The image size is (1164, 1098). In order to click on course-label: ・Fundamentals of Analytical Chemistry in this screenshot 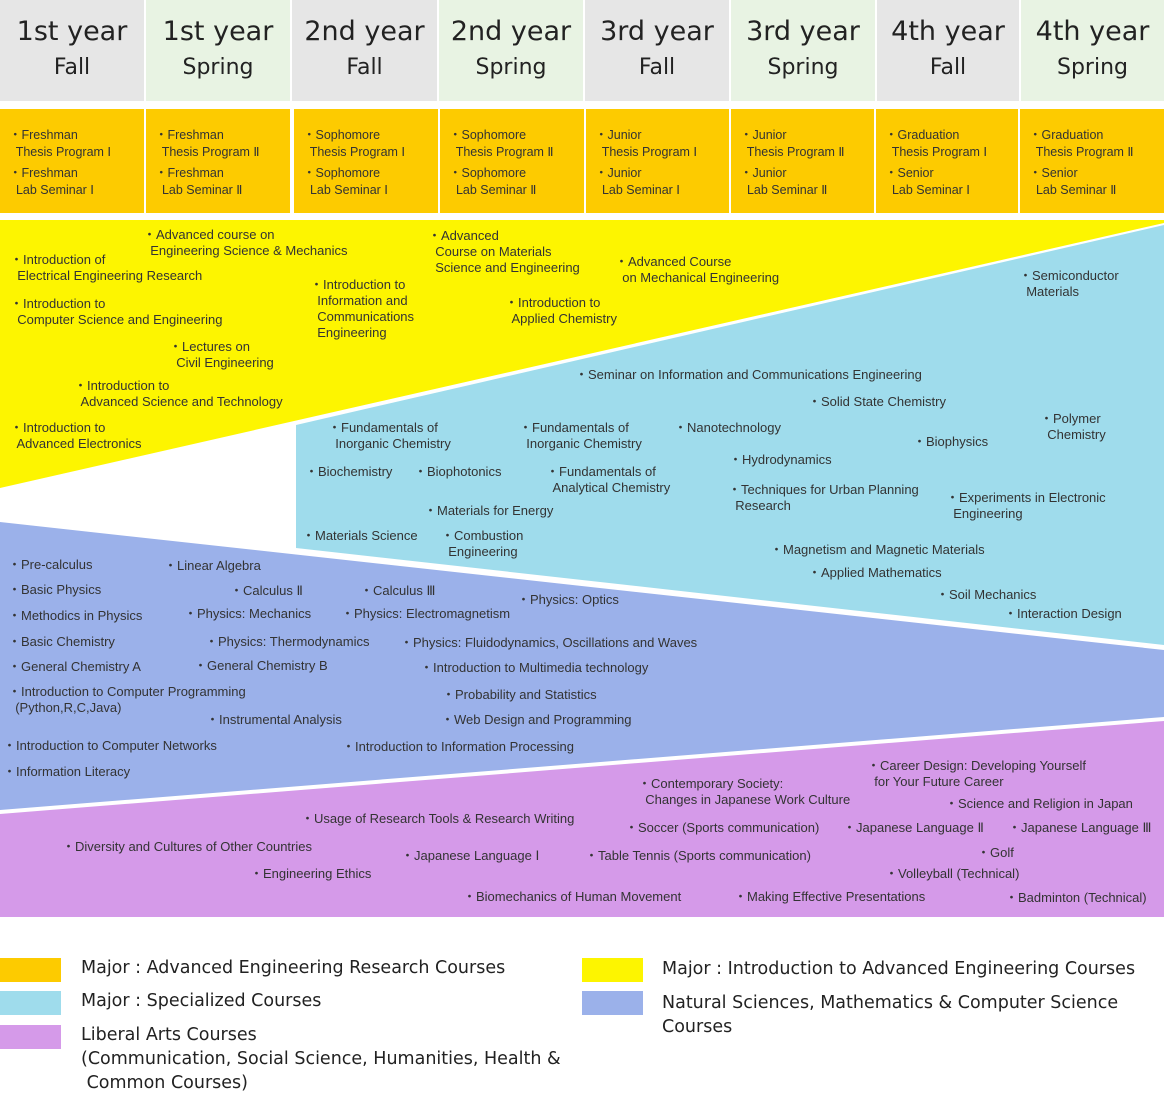, I will do `click(608, 479)`.